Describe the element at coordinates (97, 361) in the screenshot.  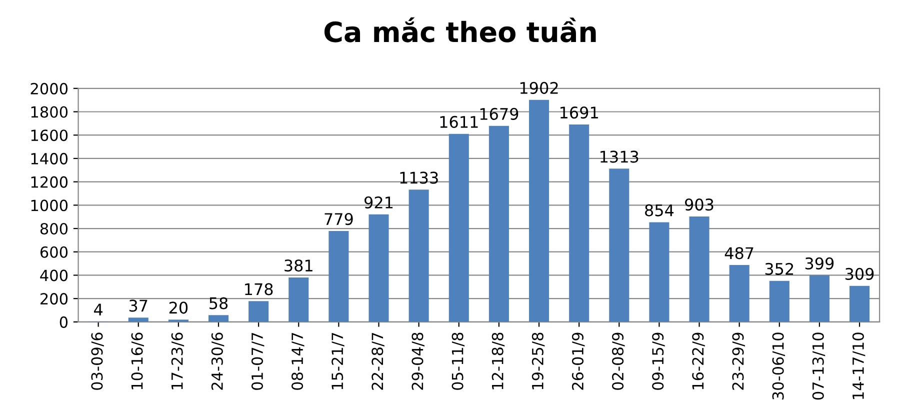
I see `x-tick-label: 03-09/6` at that location.